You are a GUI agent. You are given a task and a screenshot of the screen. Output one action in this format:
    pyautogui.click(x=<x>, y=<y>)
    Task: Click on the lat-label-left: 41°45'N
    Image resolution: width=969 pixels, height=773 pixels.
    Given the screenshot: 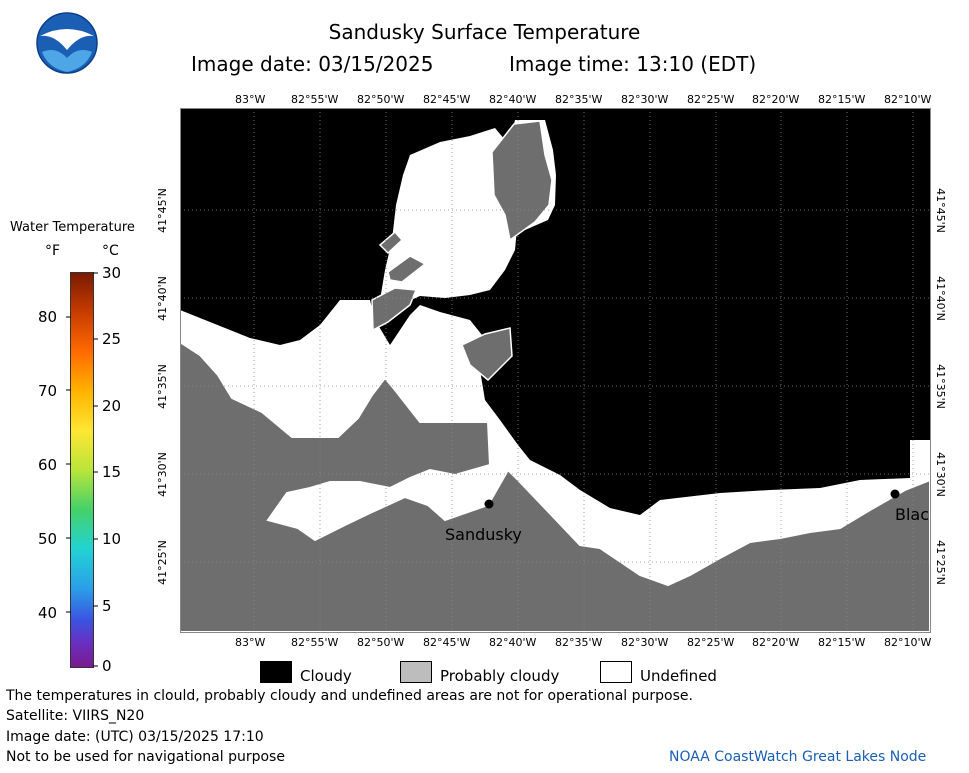 What is the action you would take?
    pyautogui.click(x=162, y=210)
    